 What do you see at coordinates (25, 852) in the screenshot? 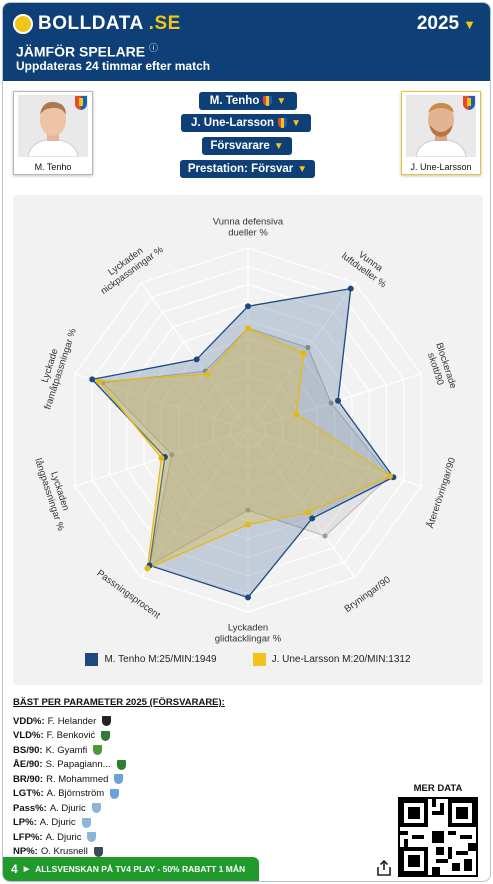
I see `best-row-key: NP%:` at bounding box center [25, 852].